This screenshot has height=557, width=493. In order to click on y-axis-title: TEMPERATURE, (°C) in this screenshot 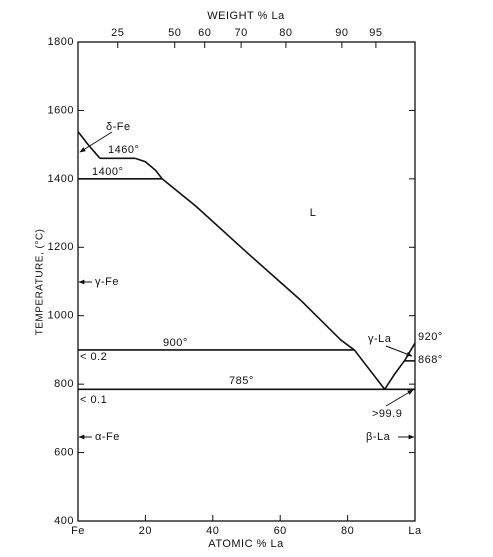, I will do `click(40, 282)`.